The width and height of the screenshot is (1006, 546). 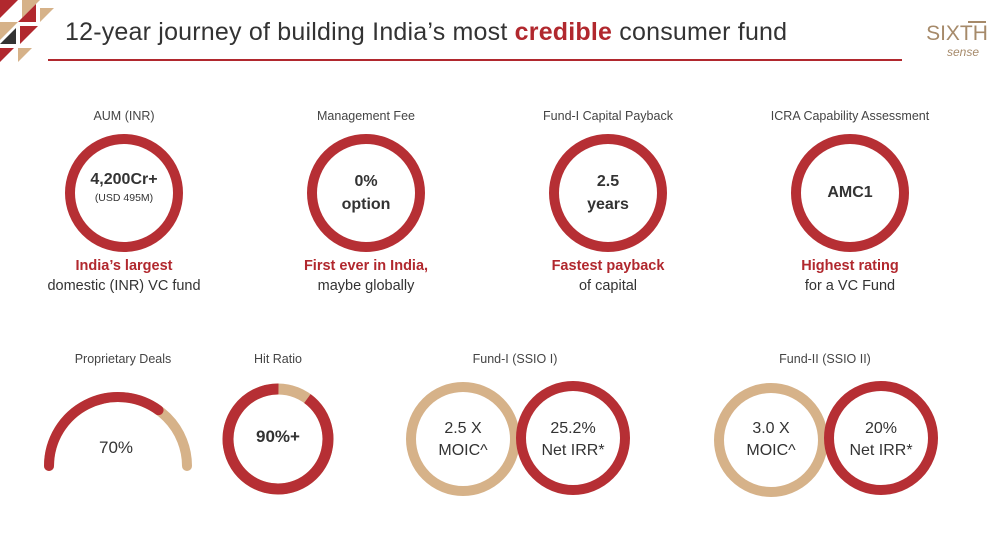 What do you see at coordinates (366, 286) in the screenshot?
I see `fee-caption-text: maybe globally` at bounding box center [366, 286].